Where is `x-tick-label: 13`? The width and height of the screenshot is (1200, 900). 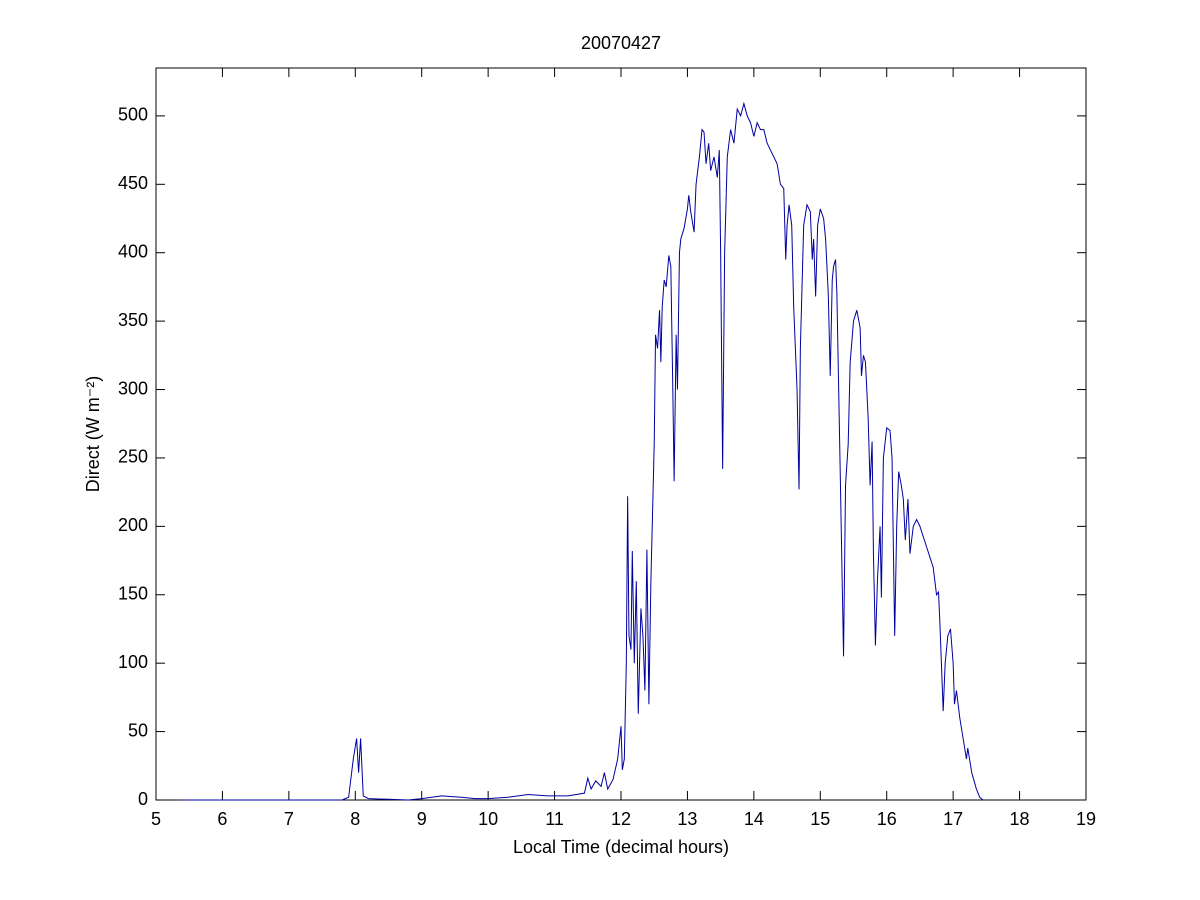
x-tick-label: 13 is located at coordinates (687, 819).